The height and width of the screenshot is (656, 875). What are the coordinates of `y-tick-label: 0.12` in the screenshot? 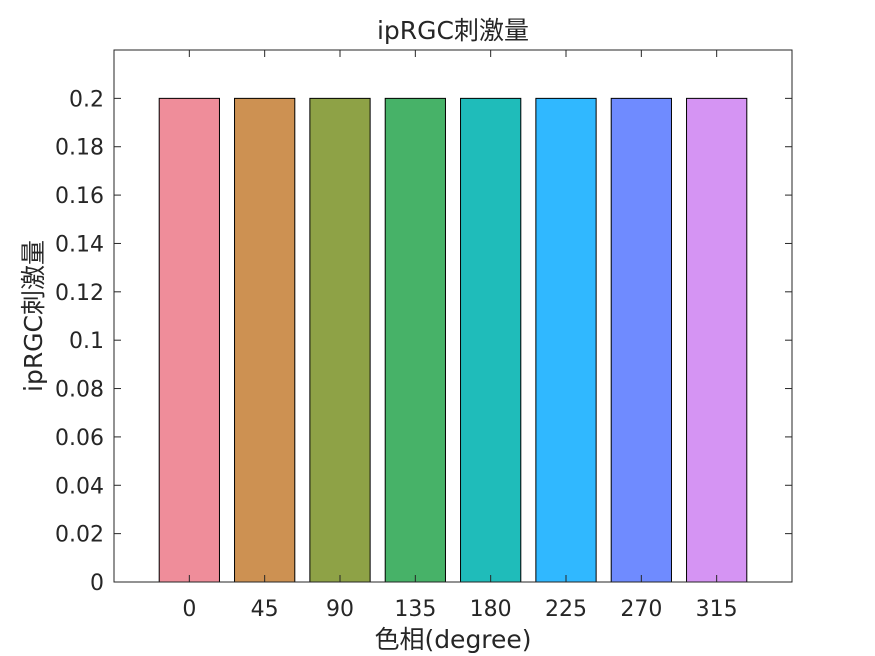 It's located at (79, 293).